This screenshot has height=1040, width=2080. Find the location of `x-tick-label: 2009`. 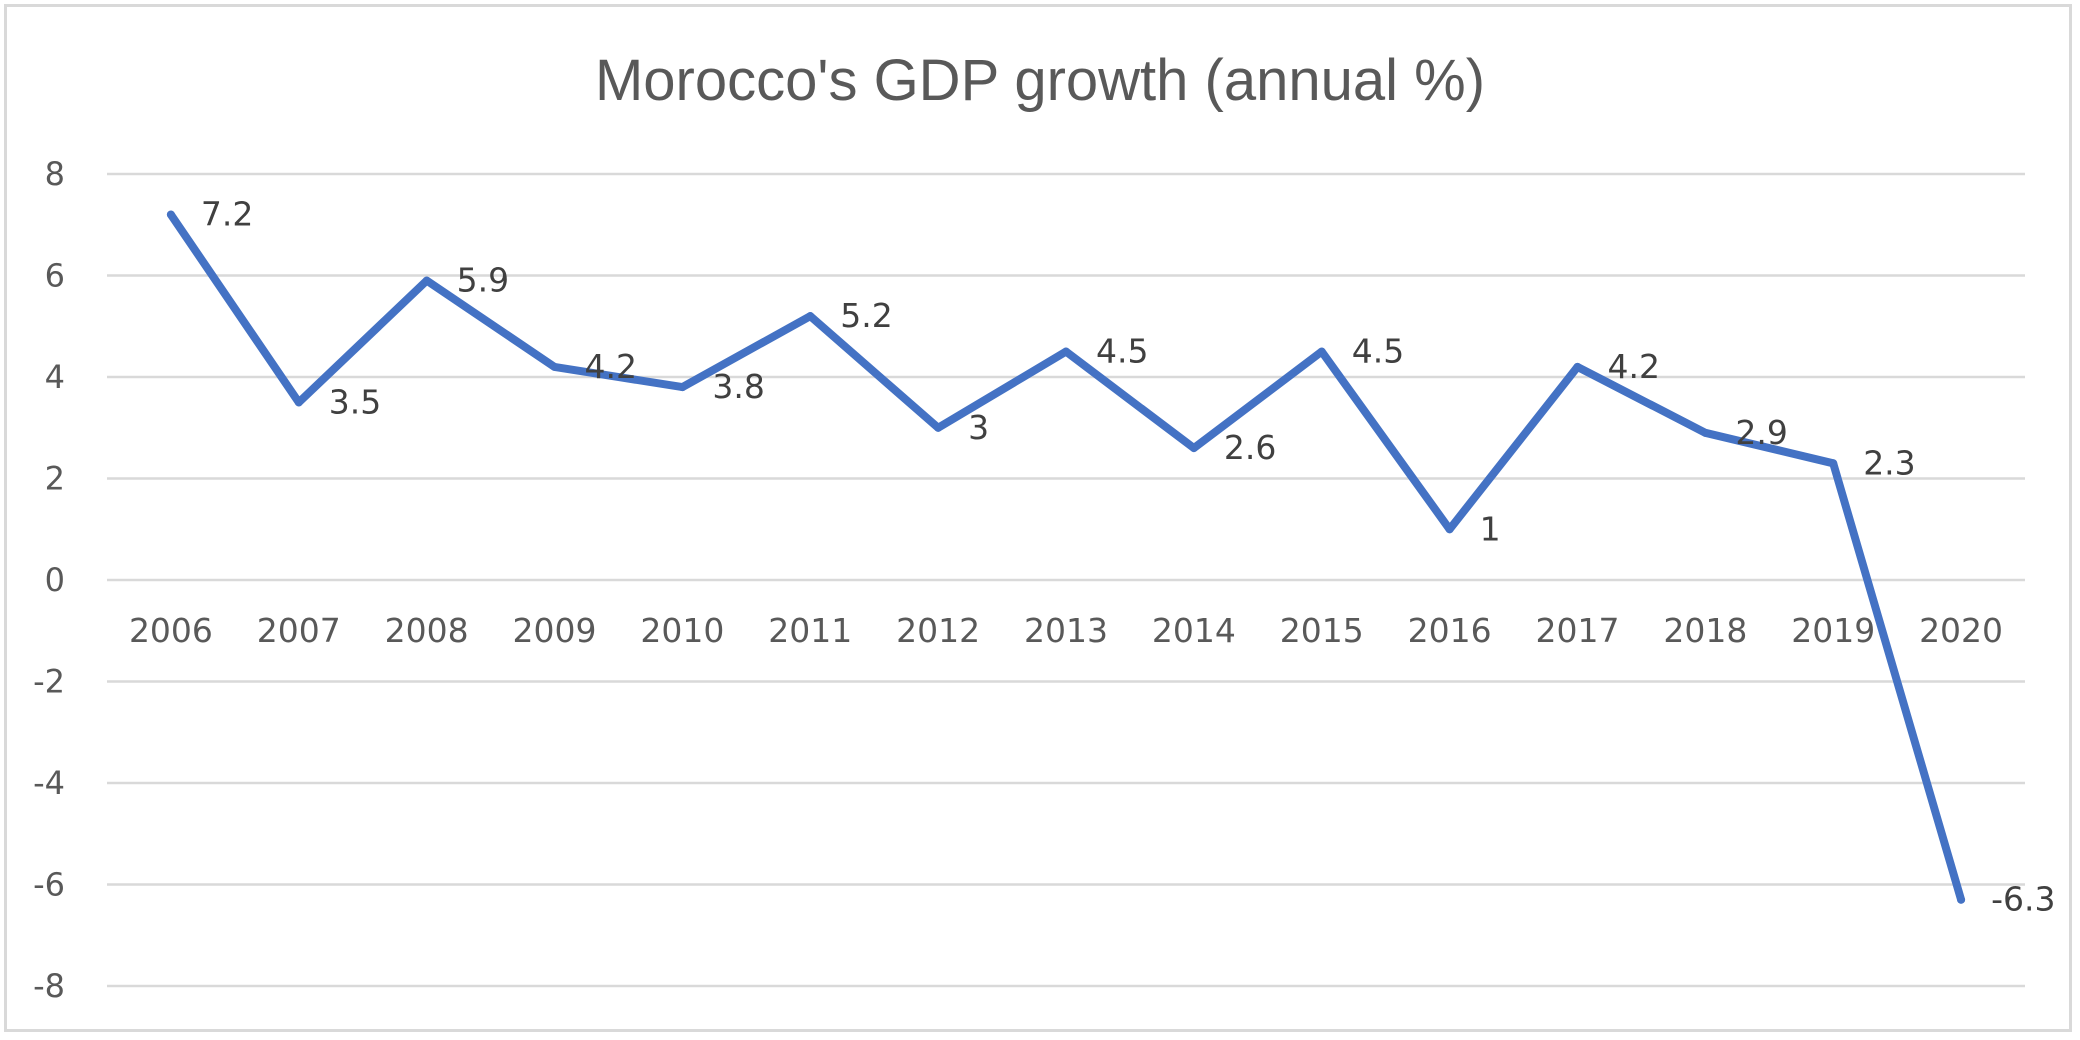

x-tick-label: 2009 is located at coordinates (555, 630).